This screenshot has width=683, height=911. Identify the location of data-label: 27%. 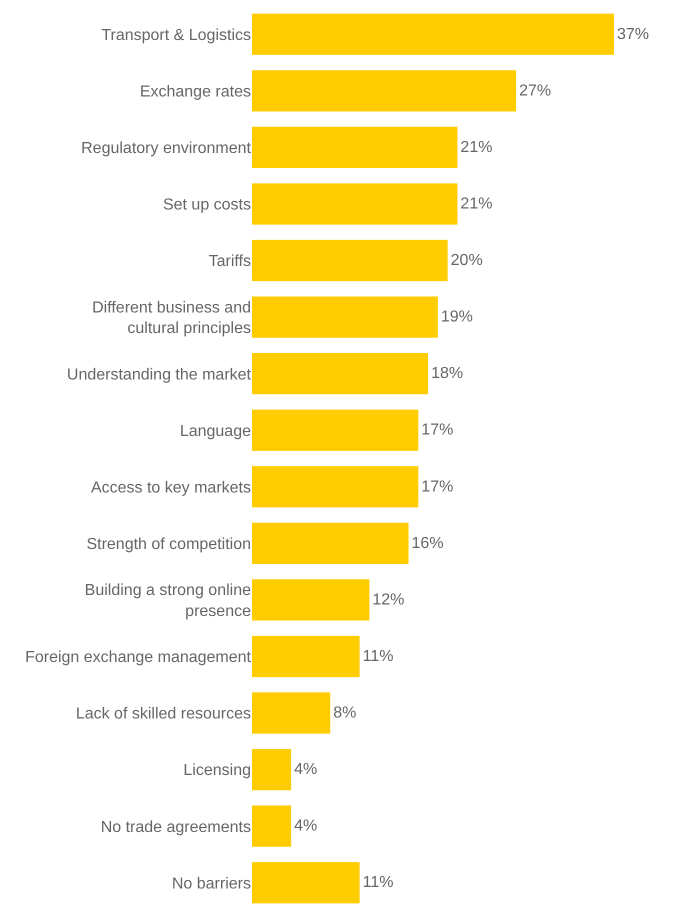
(535, 91).